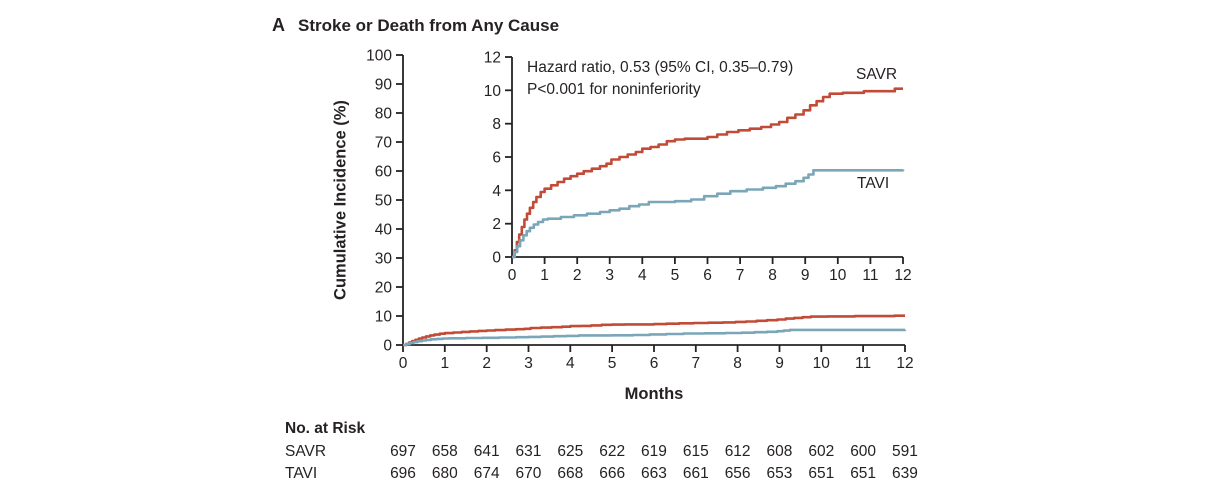 This screenshot has width=1214, height=500. Describe the element at coordinates (609, 275) in the screenshot. I see `inset-x-tick-label: 3` at that location.